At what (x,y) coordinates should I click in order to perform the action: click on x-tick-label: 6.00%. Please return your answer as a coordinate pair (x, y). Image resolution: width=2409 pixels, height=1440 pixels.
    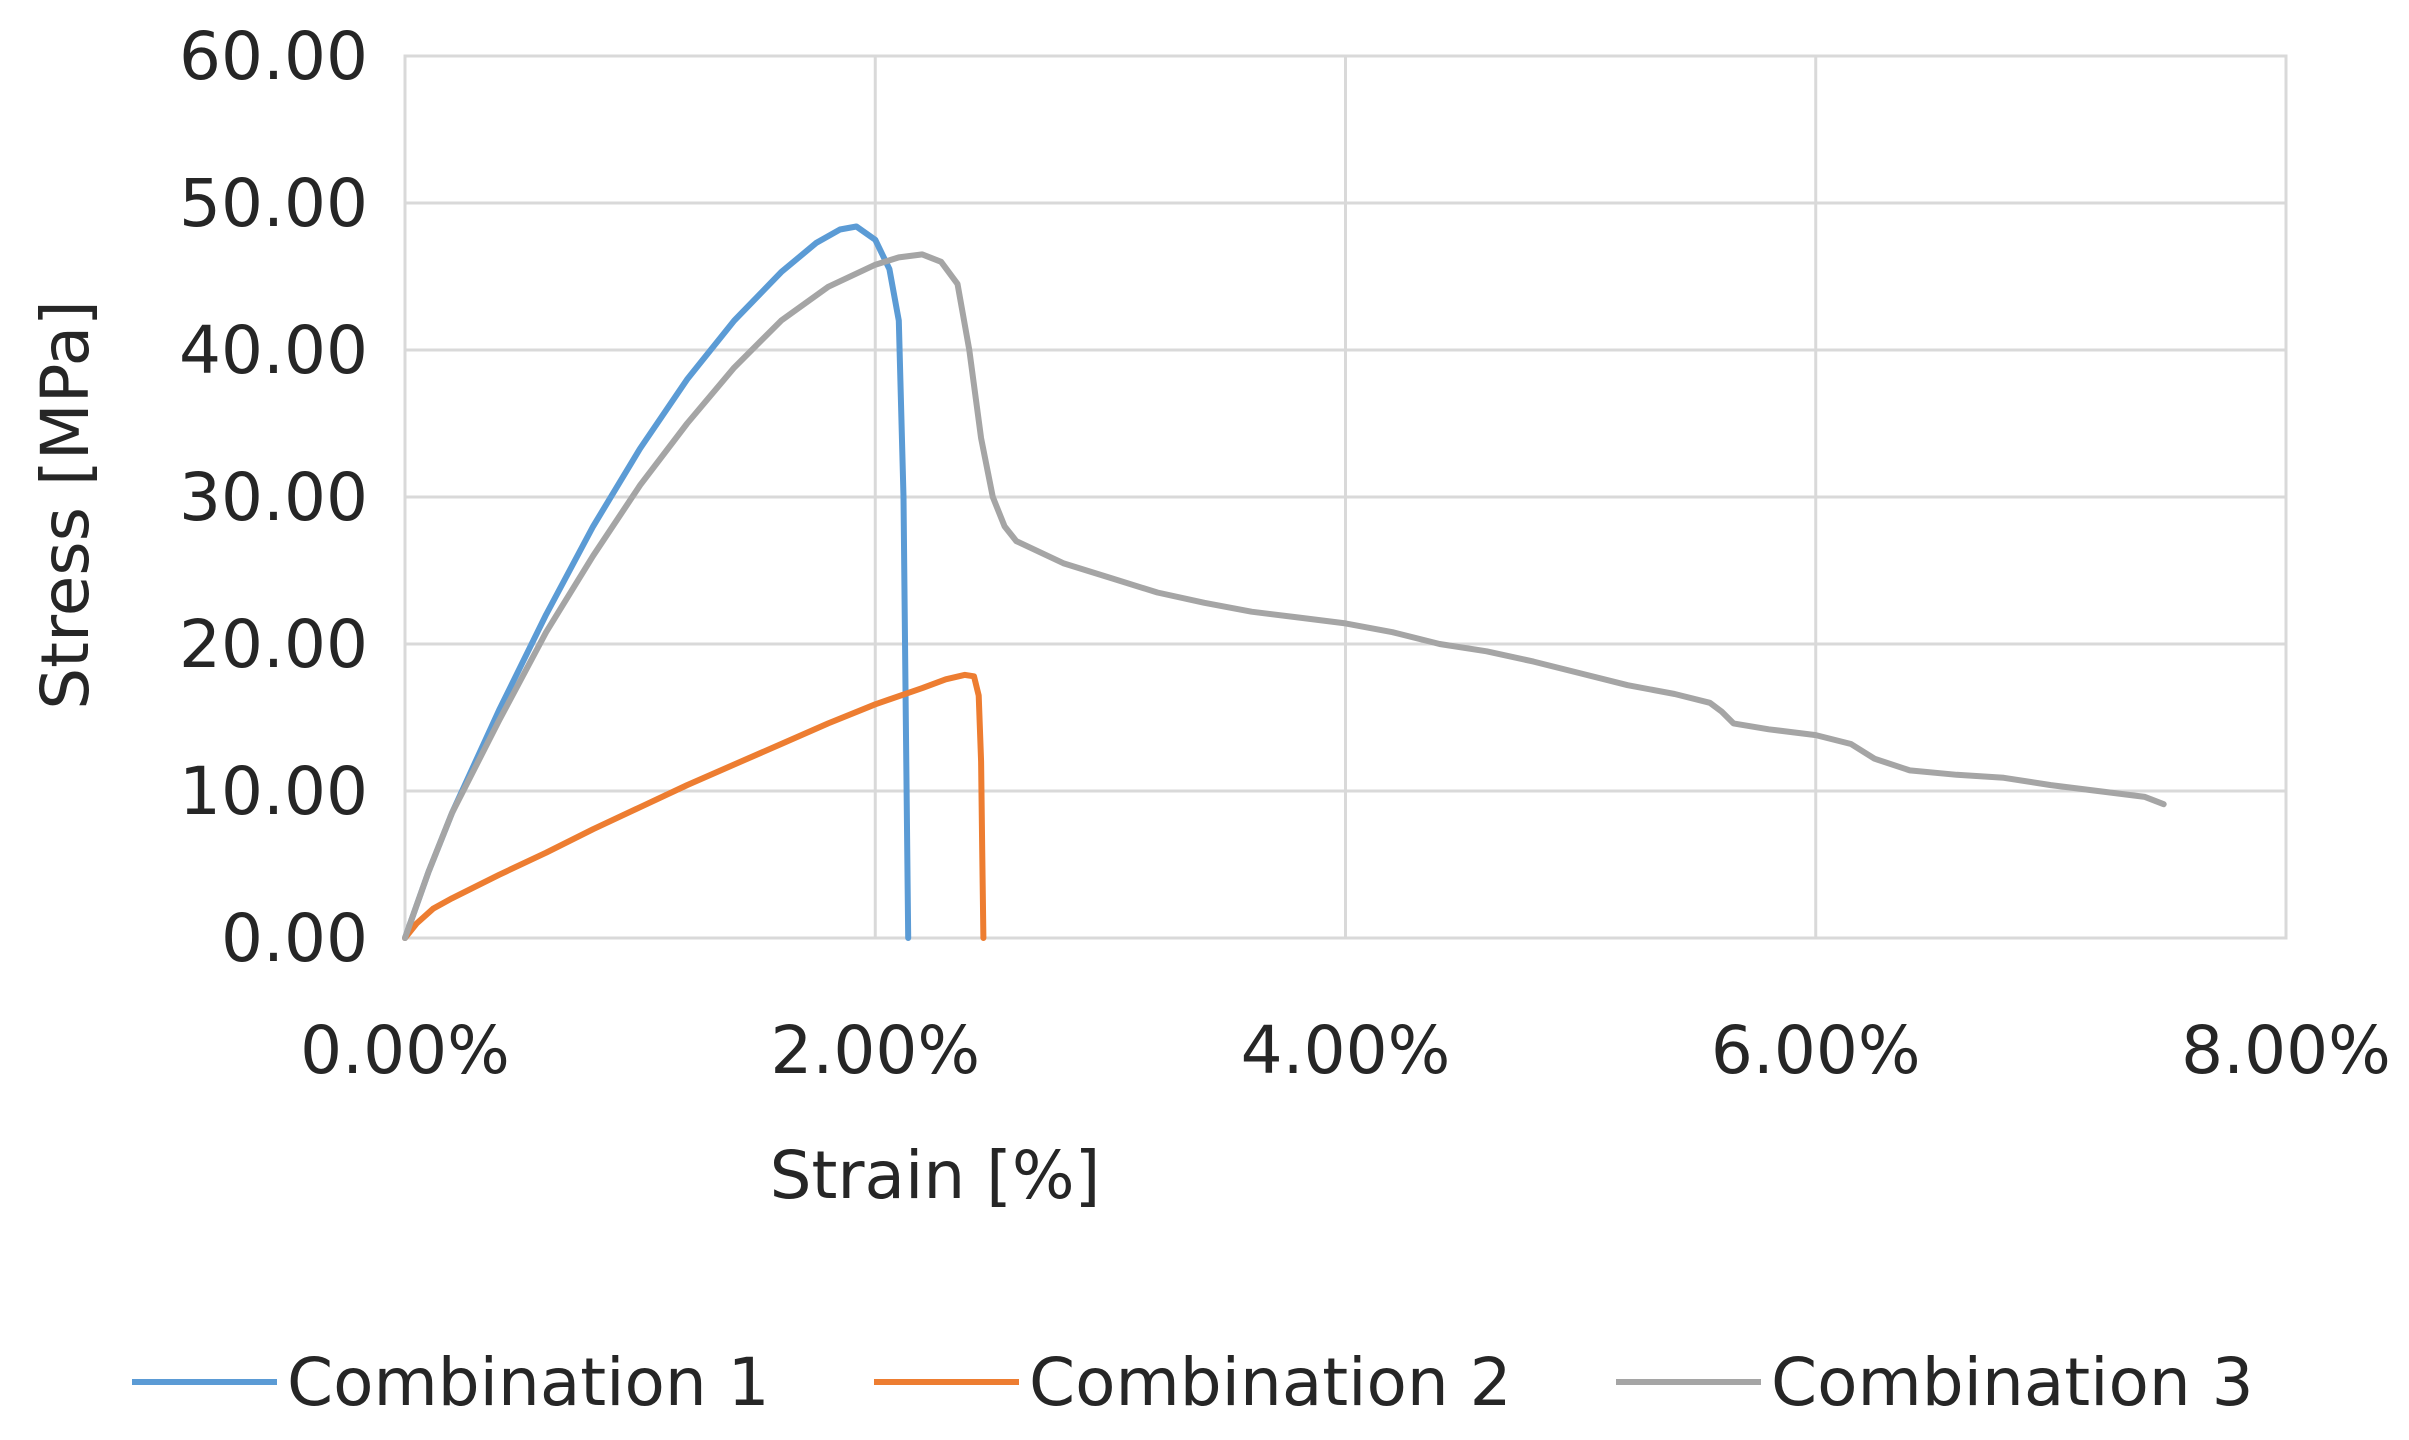
    Looking at the image, I should click on (1816, 1050).